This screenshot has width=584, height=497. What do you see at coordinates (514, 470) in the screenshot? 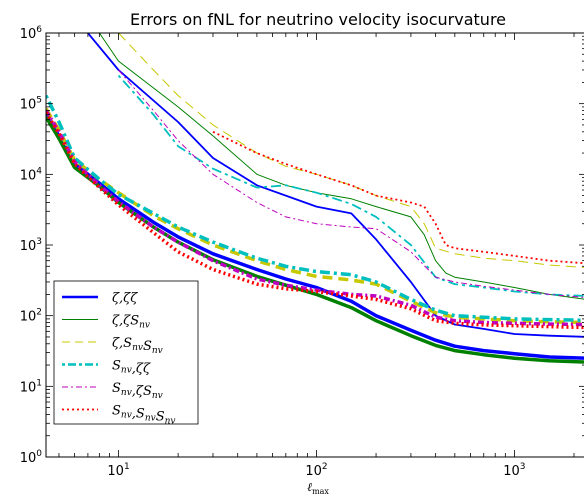
I see `x-tick-label: 10³` at bounding box center [514, 470].